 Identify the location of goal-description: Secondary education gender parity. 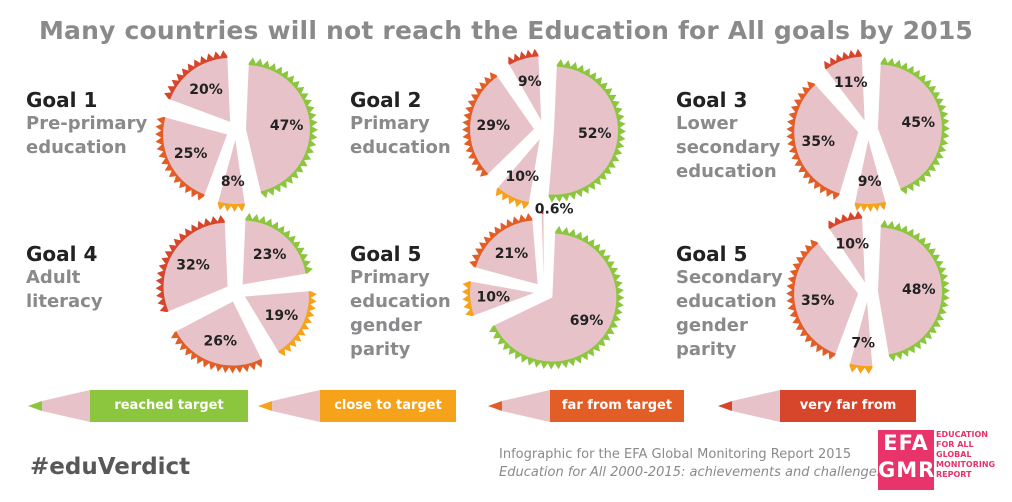
(729, 313).